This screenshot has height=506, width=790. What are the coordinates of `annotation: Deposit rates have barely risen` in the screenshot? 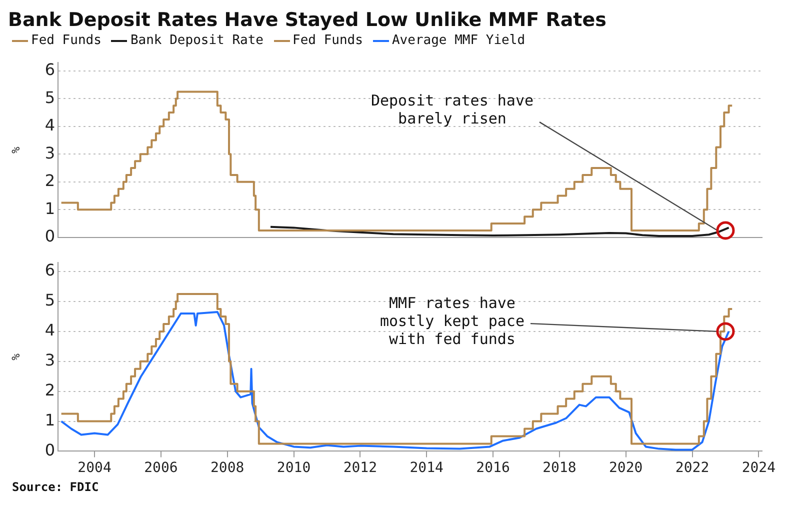 It's located at (452, 109).